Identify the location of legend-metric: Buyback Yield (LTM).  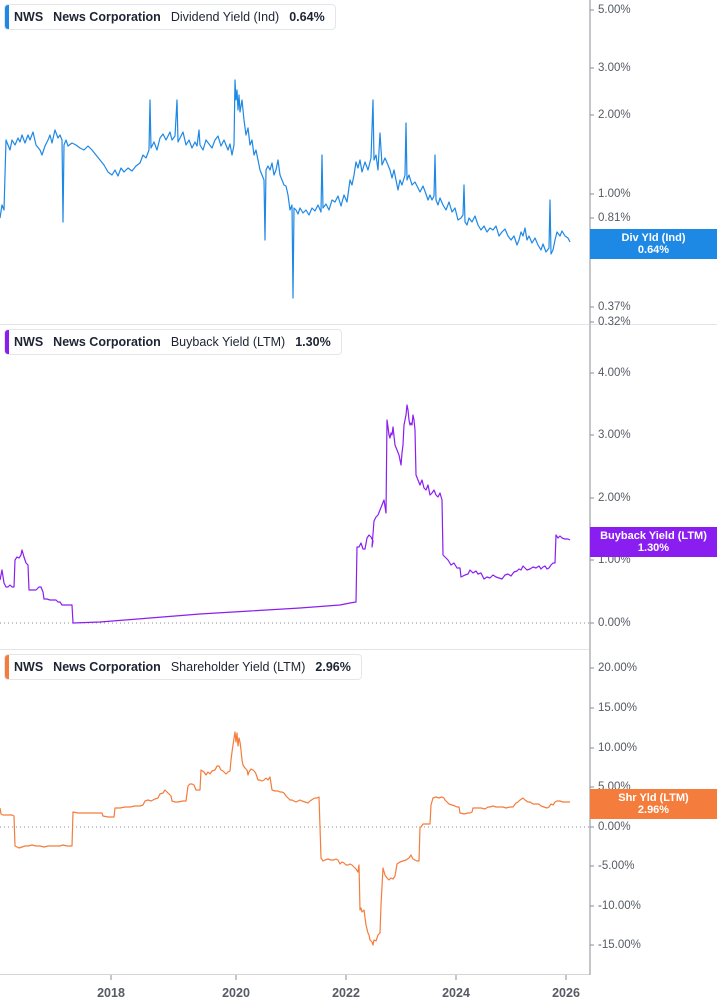
(228, 342).